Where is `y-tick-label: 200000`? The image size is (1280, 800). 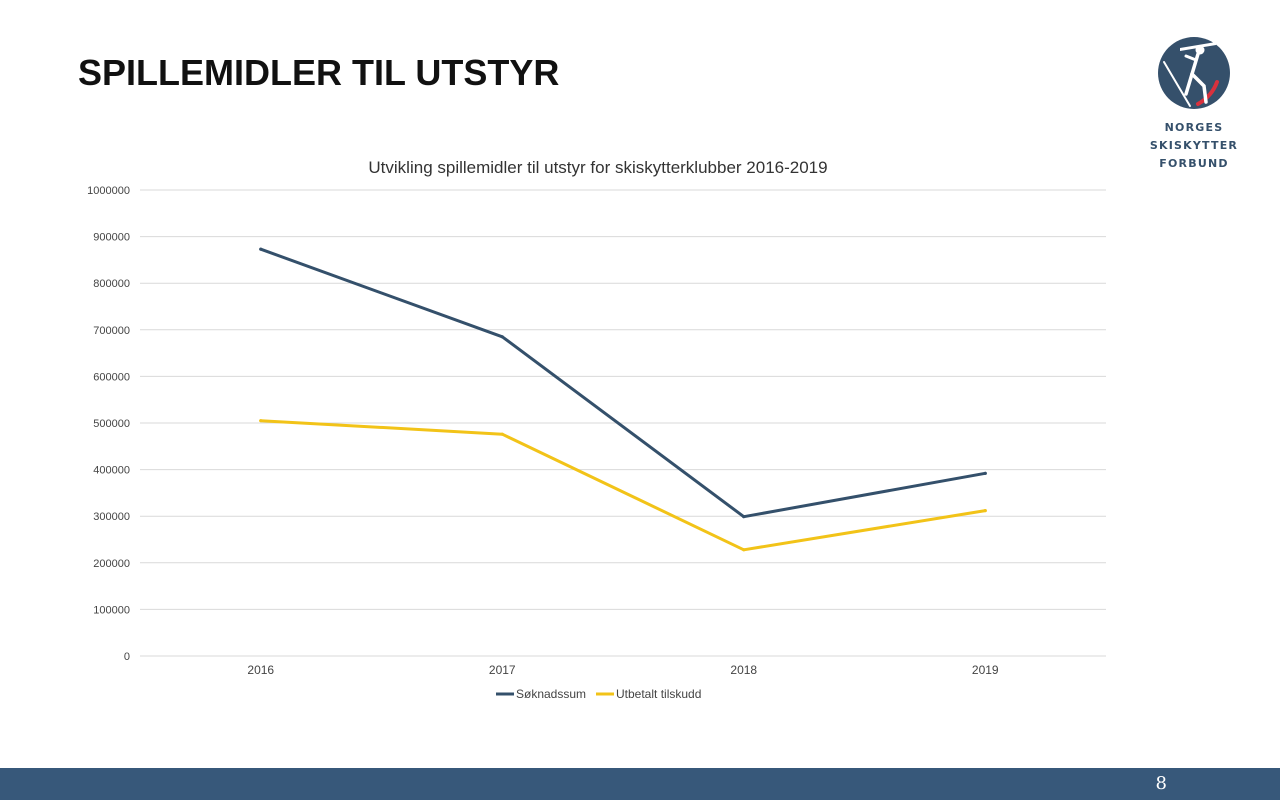
y-tick-label: 200000 is located at coordinates (111, 564).